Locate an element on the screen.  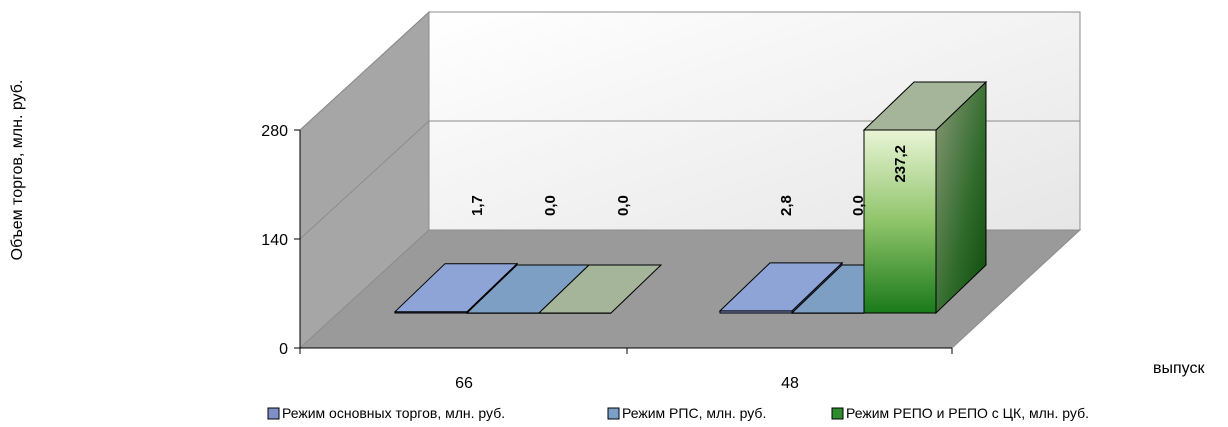
legend-item: Режим РЕПО и РЕПО с ЦК, млн. руб. is located at coordinates (960, 413).